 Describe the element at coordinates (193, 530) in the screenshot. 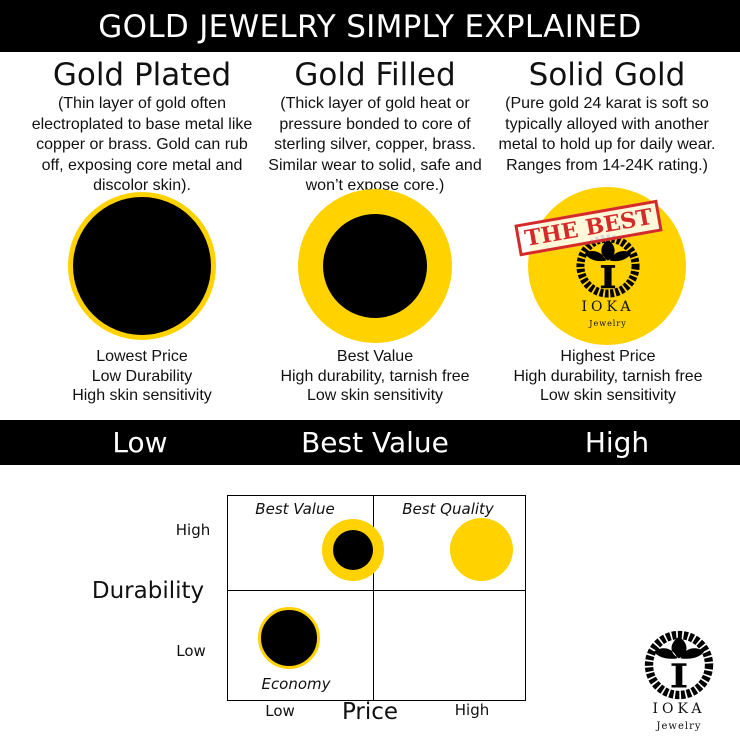

I see `y-tick-high: High` at that location.